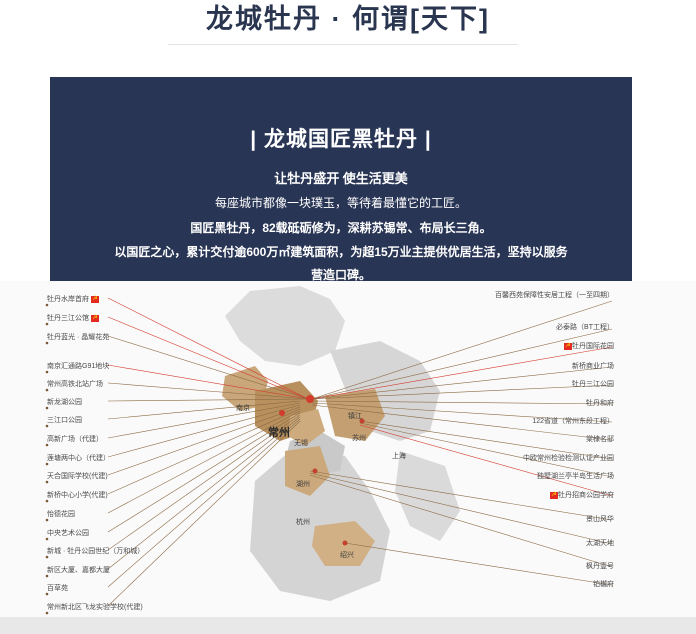 Image resolution: width=696 pixels, height=634 pixels. What do you see at coordinates (573, 421) in the screenshot?
I see `right-project-7: 122省道（常州东段工程）` at bounding box center [573, 421].